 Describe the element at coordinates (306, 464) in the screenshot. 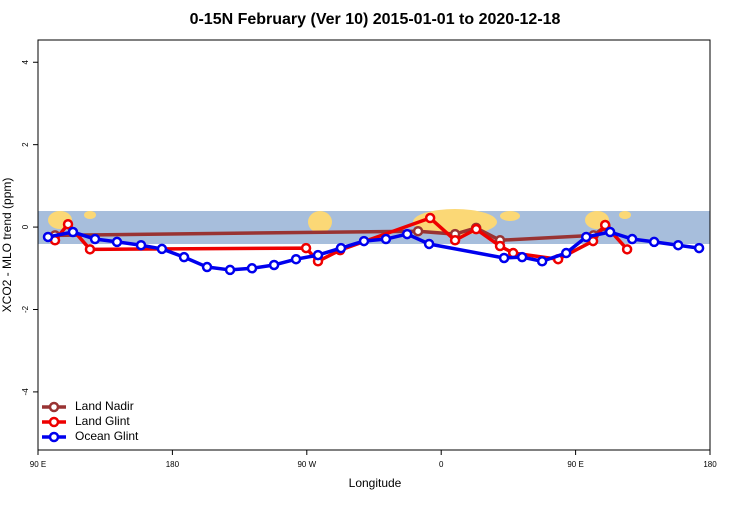

I see `x-tick-label: 90 W` at that location.